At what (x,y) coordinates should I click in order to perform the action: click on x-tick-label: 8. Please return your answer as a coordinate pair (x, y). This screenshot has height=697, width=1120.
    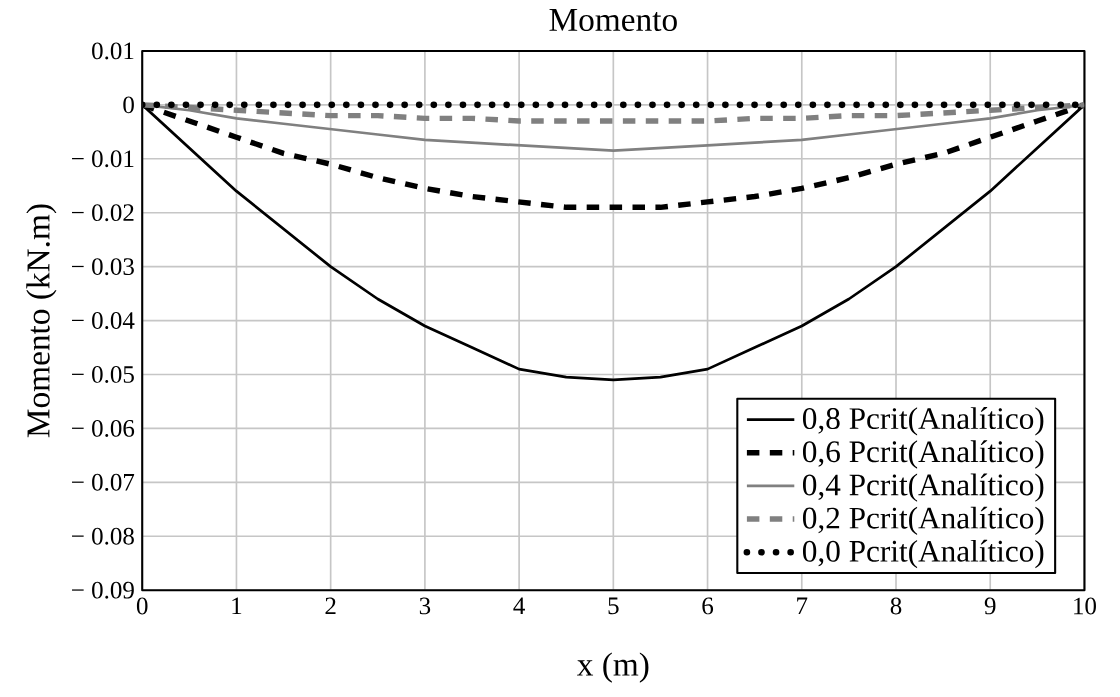
    Looking at the image, I should click on (896, 606).